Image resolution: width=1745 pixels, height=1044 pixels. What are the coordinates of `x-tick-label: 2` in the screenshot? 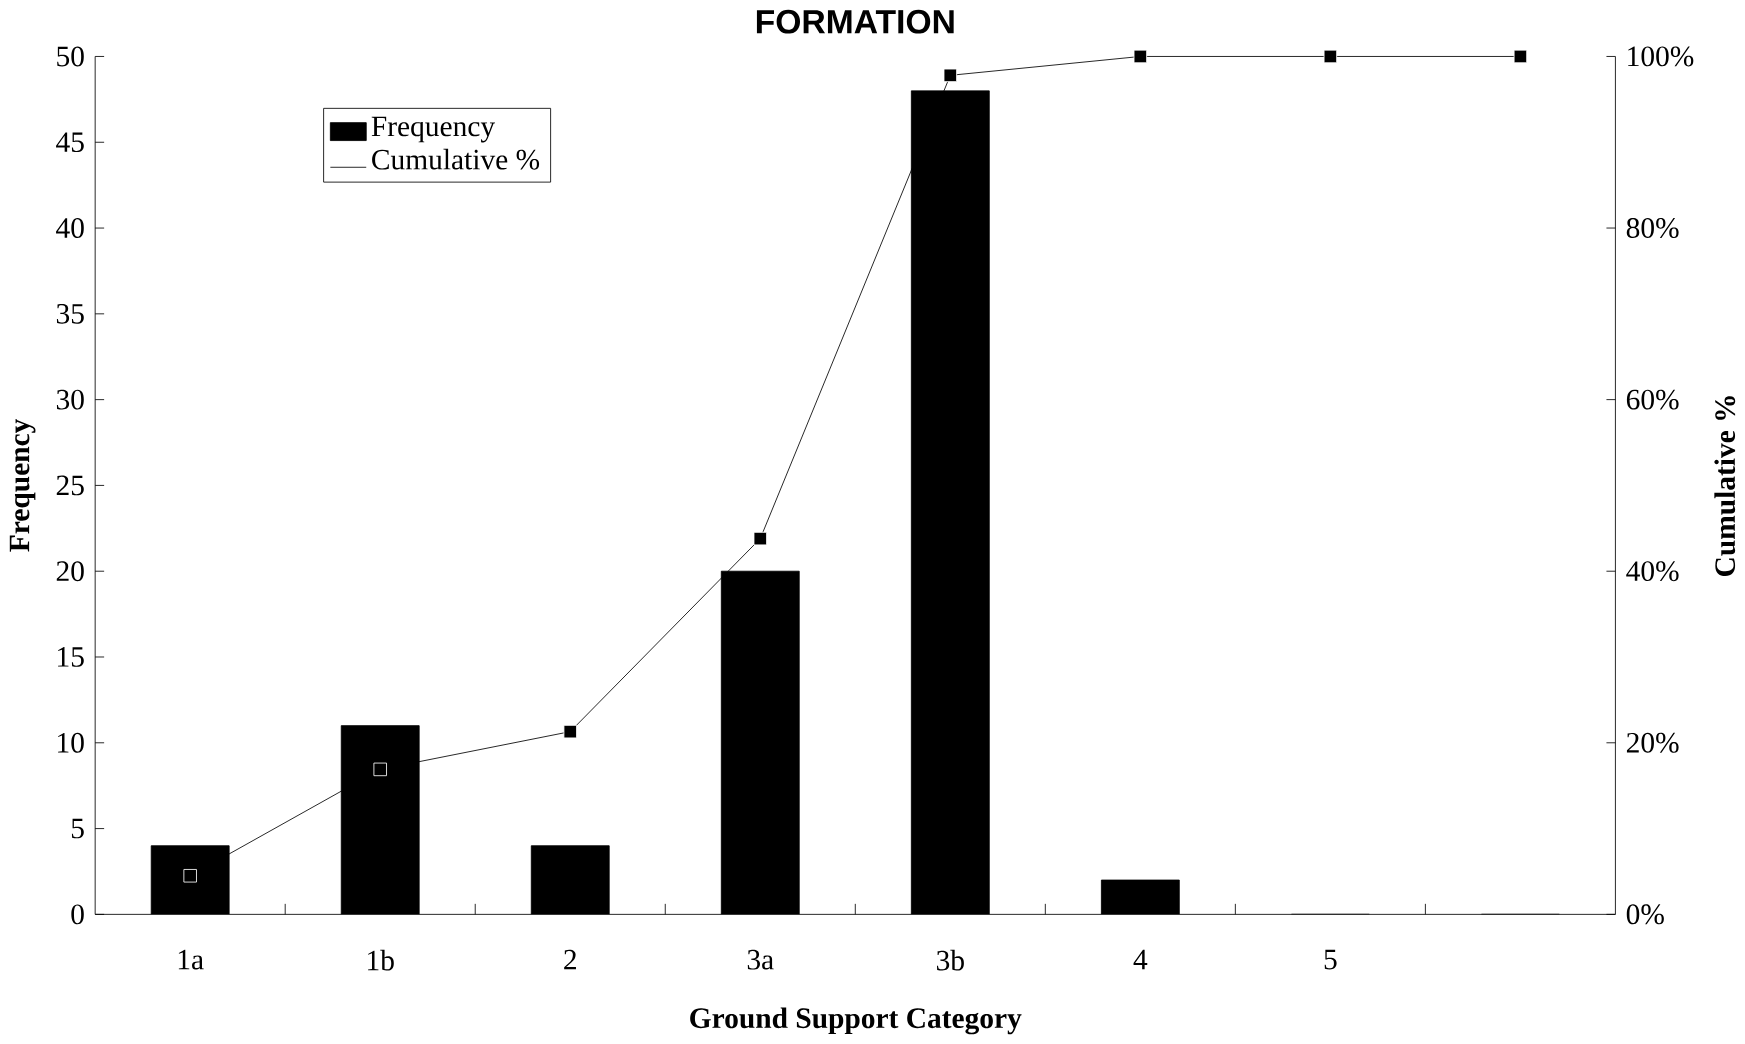 It's located at (570, 959).